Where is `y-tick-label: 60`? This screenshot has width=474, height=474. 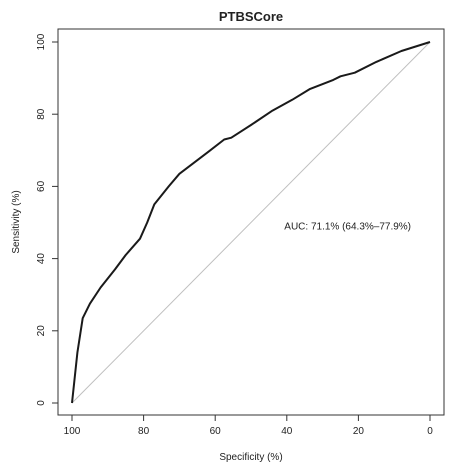
y-tick-label: 60 is located at coordinates (41, 186).